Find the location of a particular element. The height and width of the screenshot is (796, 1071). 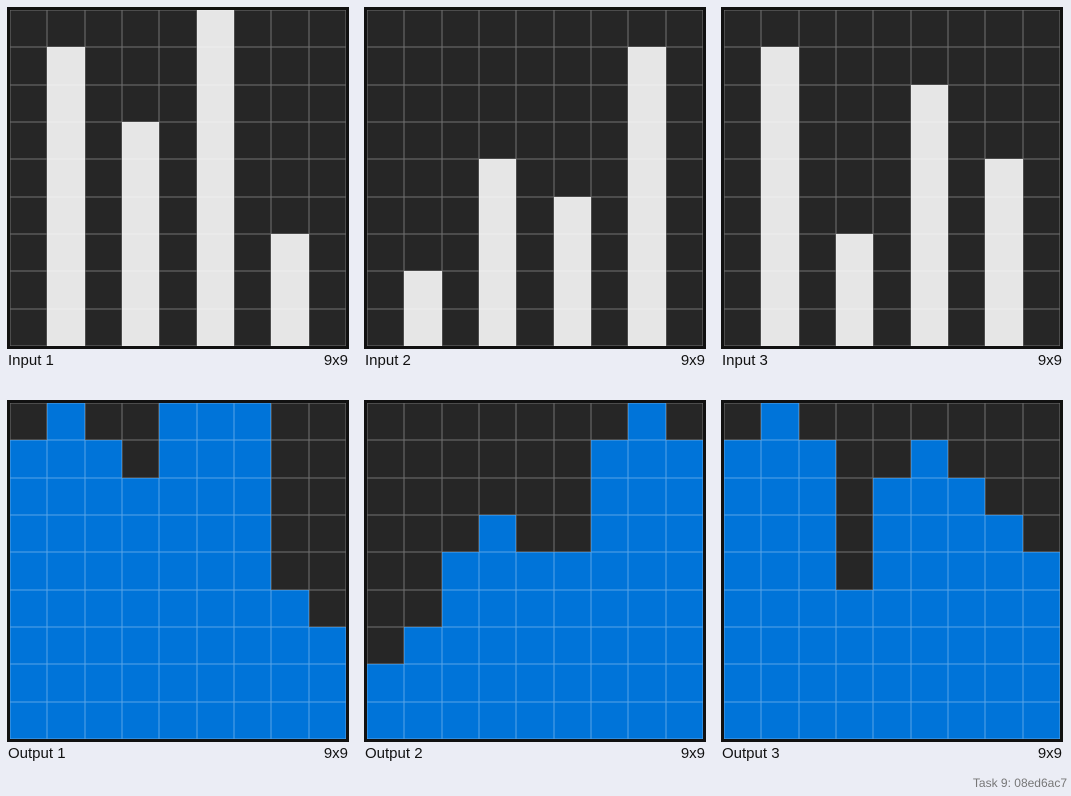

output-2-grid is located at coordinates (535, 571).